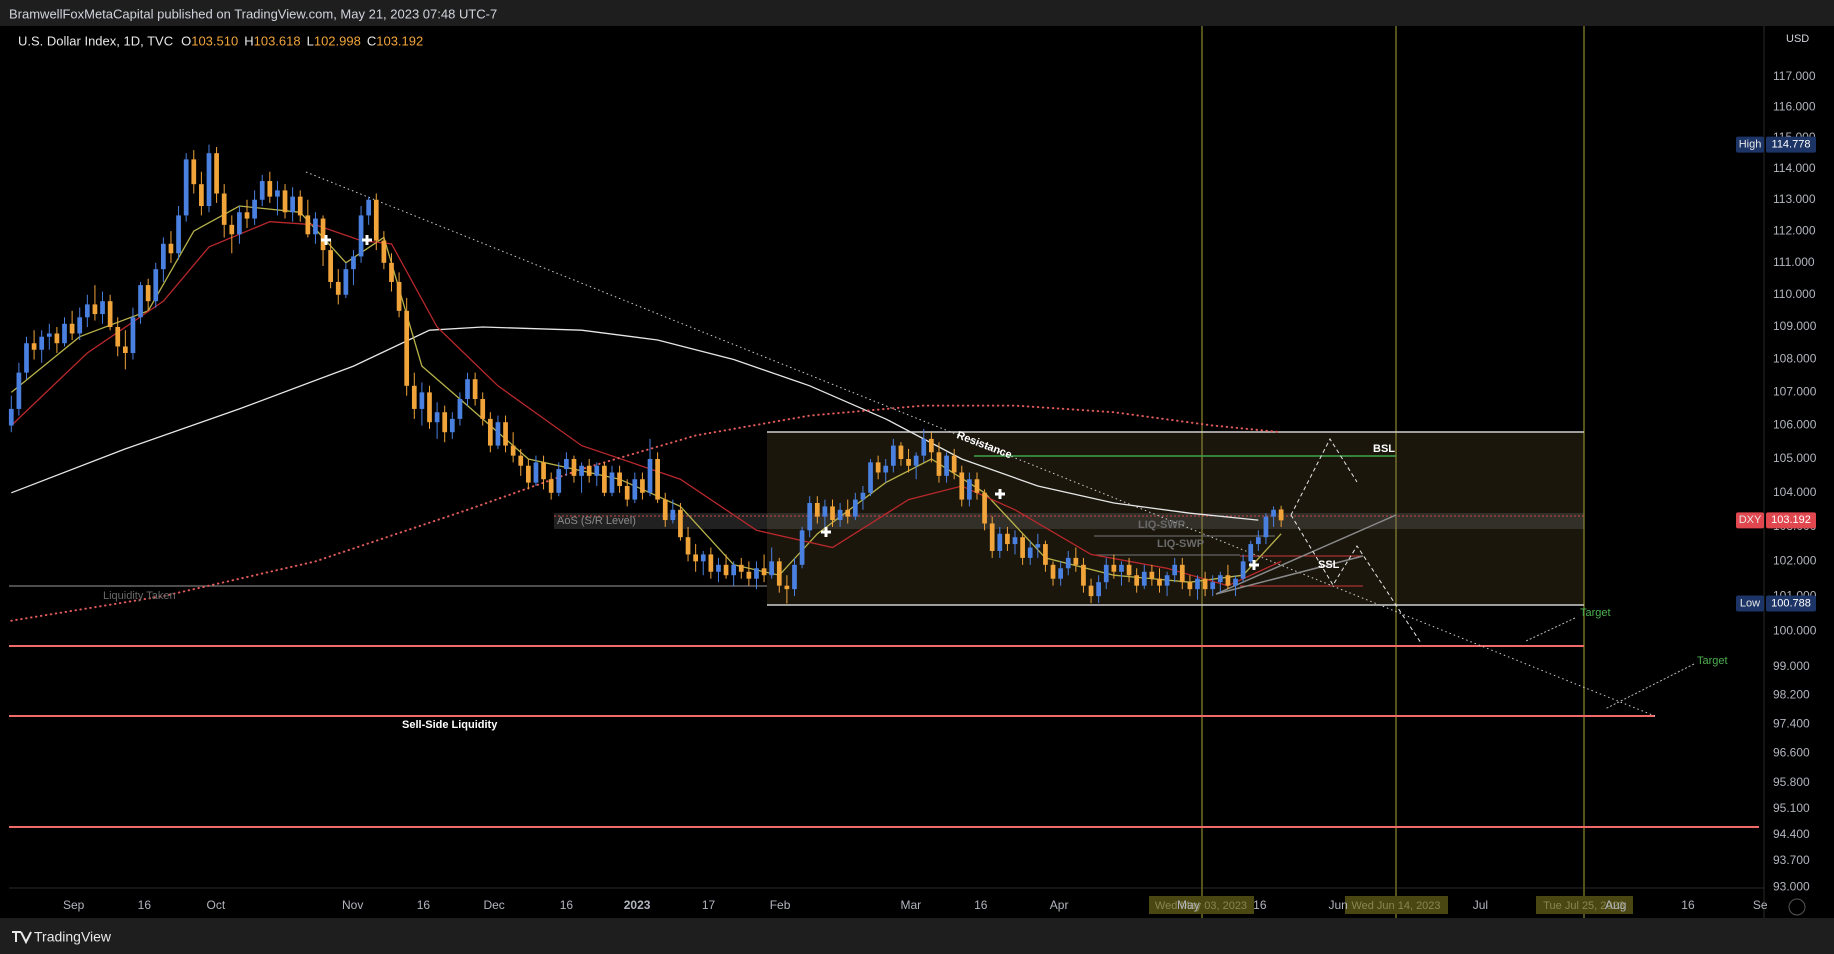 This screenshot has height=954, width=1834. I want to click on y-tick-label: 93.700, so click(1791, 860).